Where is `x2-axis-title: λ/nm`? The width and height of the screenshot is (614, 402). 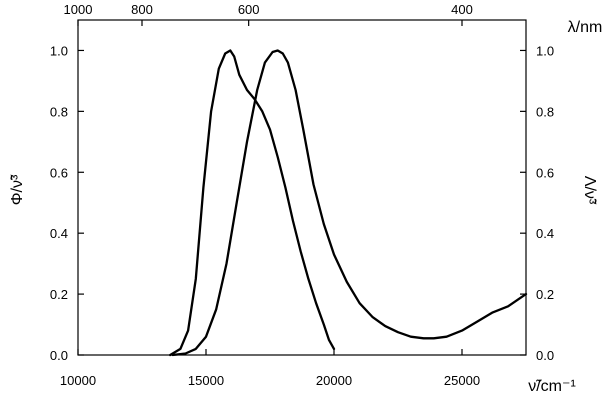
x2-axis-title: λ/nm is located at coordinates (585, 27).